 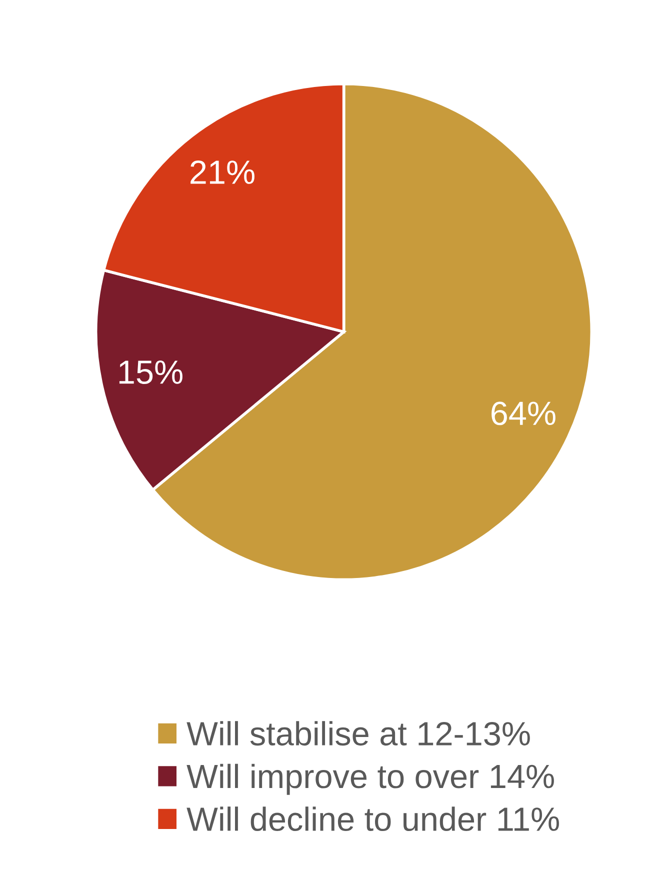 What do you see at coordinates (372, 819) in the screenshot?
I see `legend-label: Will decline to under 11%` at bounding box center [372, 819].